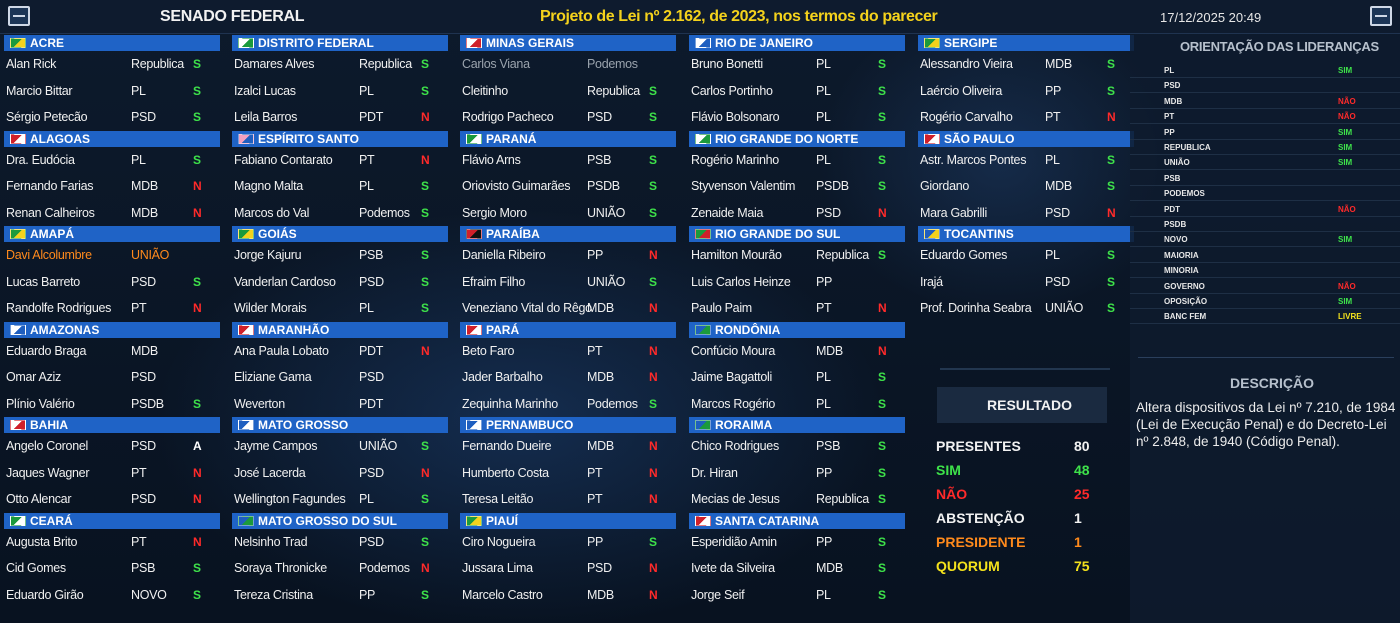  I want to click on senator-party: PDT, so click(371, 117).